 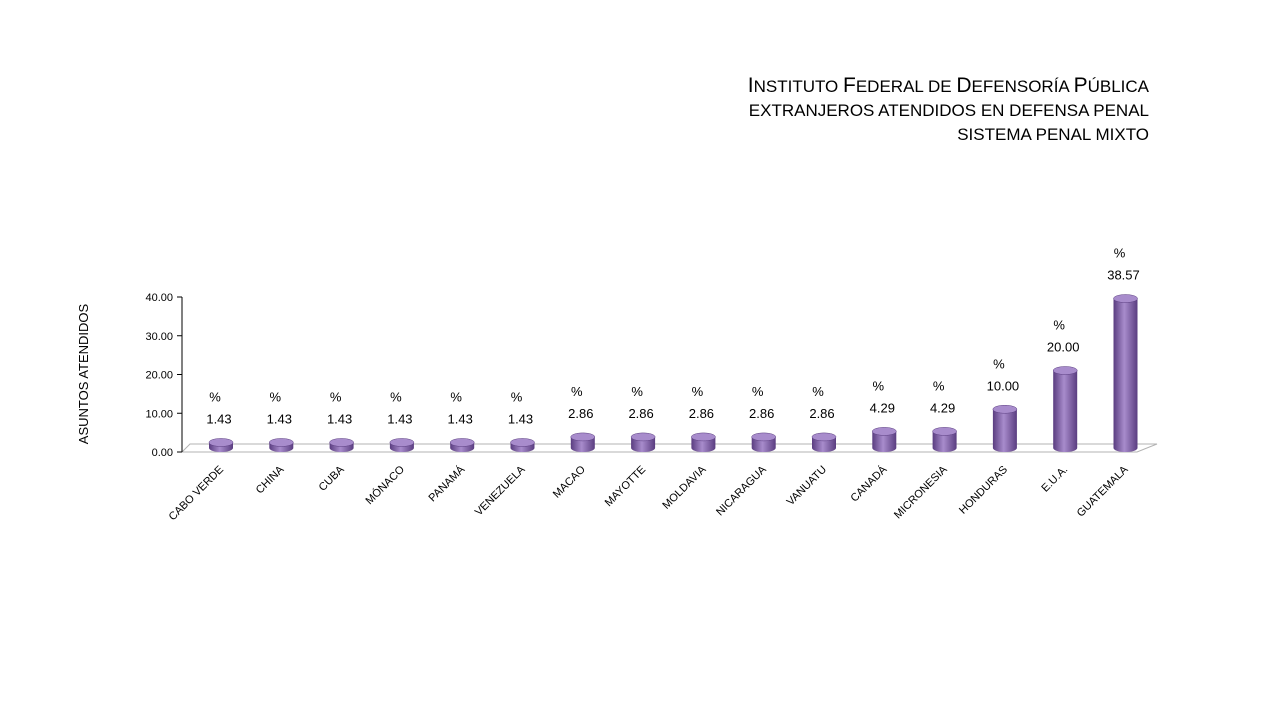 I want to click on bar-panamá, so click(x=462, y=445).